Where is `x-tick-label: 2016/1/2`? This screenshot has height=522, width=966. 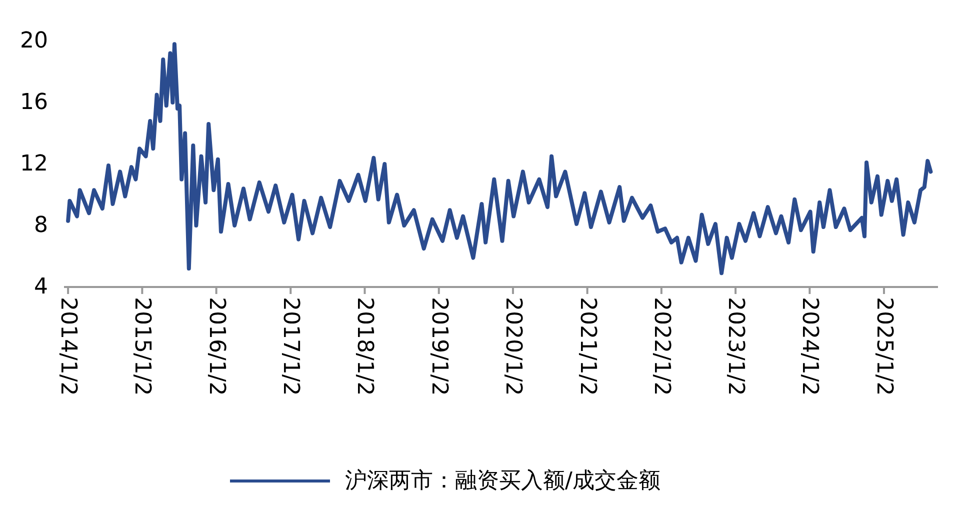
x-tick-label: 2016/1/2 is located at coordinates (216, 346).